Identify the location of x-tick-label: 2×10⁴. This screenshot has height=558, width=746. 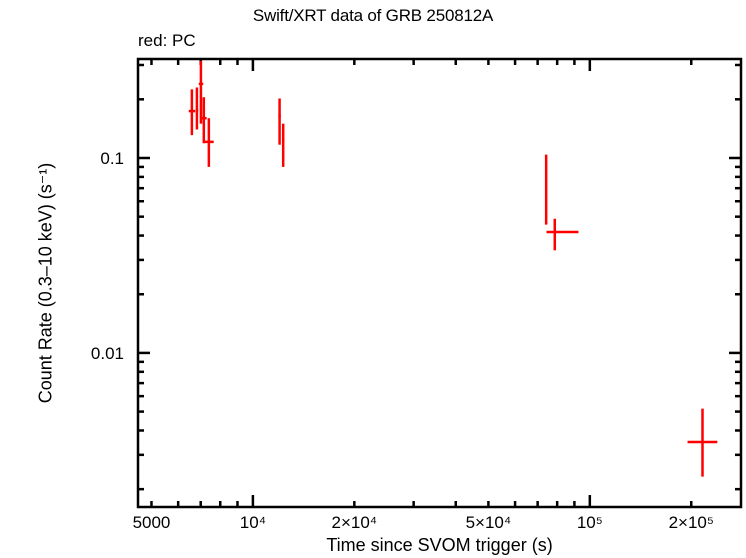
(355, 522).